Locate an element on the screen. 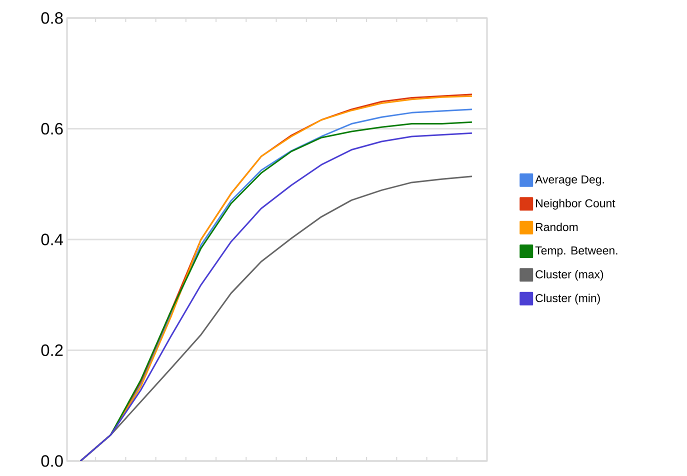 This screenshot has width=687, height=476. y-tick-label: 0.6 is located at coordinates (52, 128).